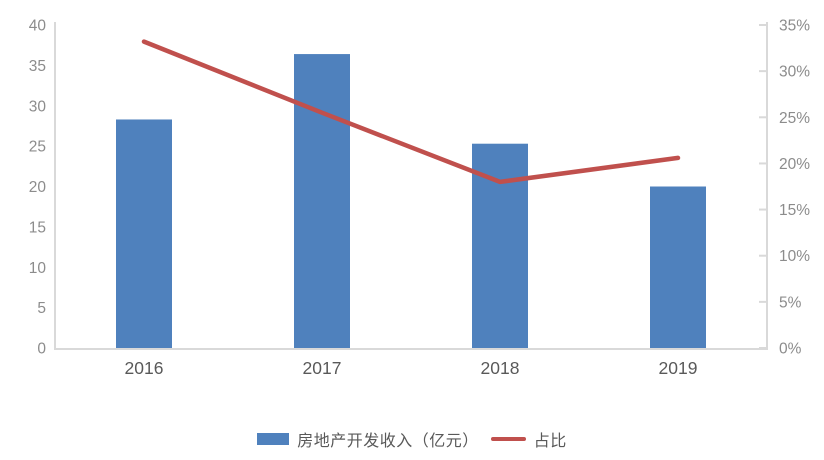  I want to click on legend-item-revenue: 房地产开发收入（亿元）, so click(368, 439).